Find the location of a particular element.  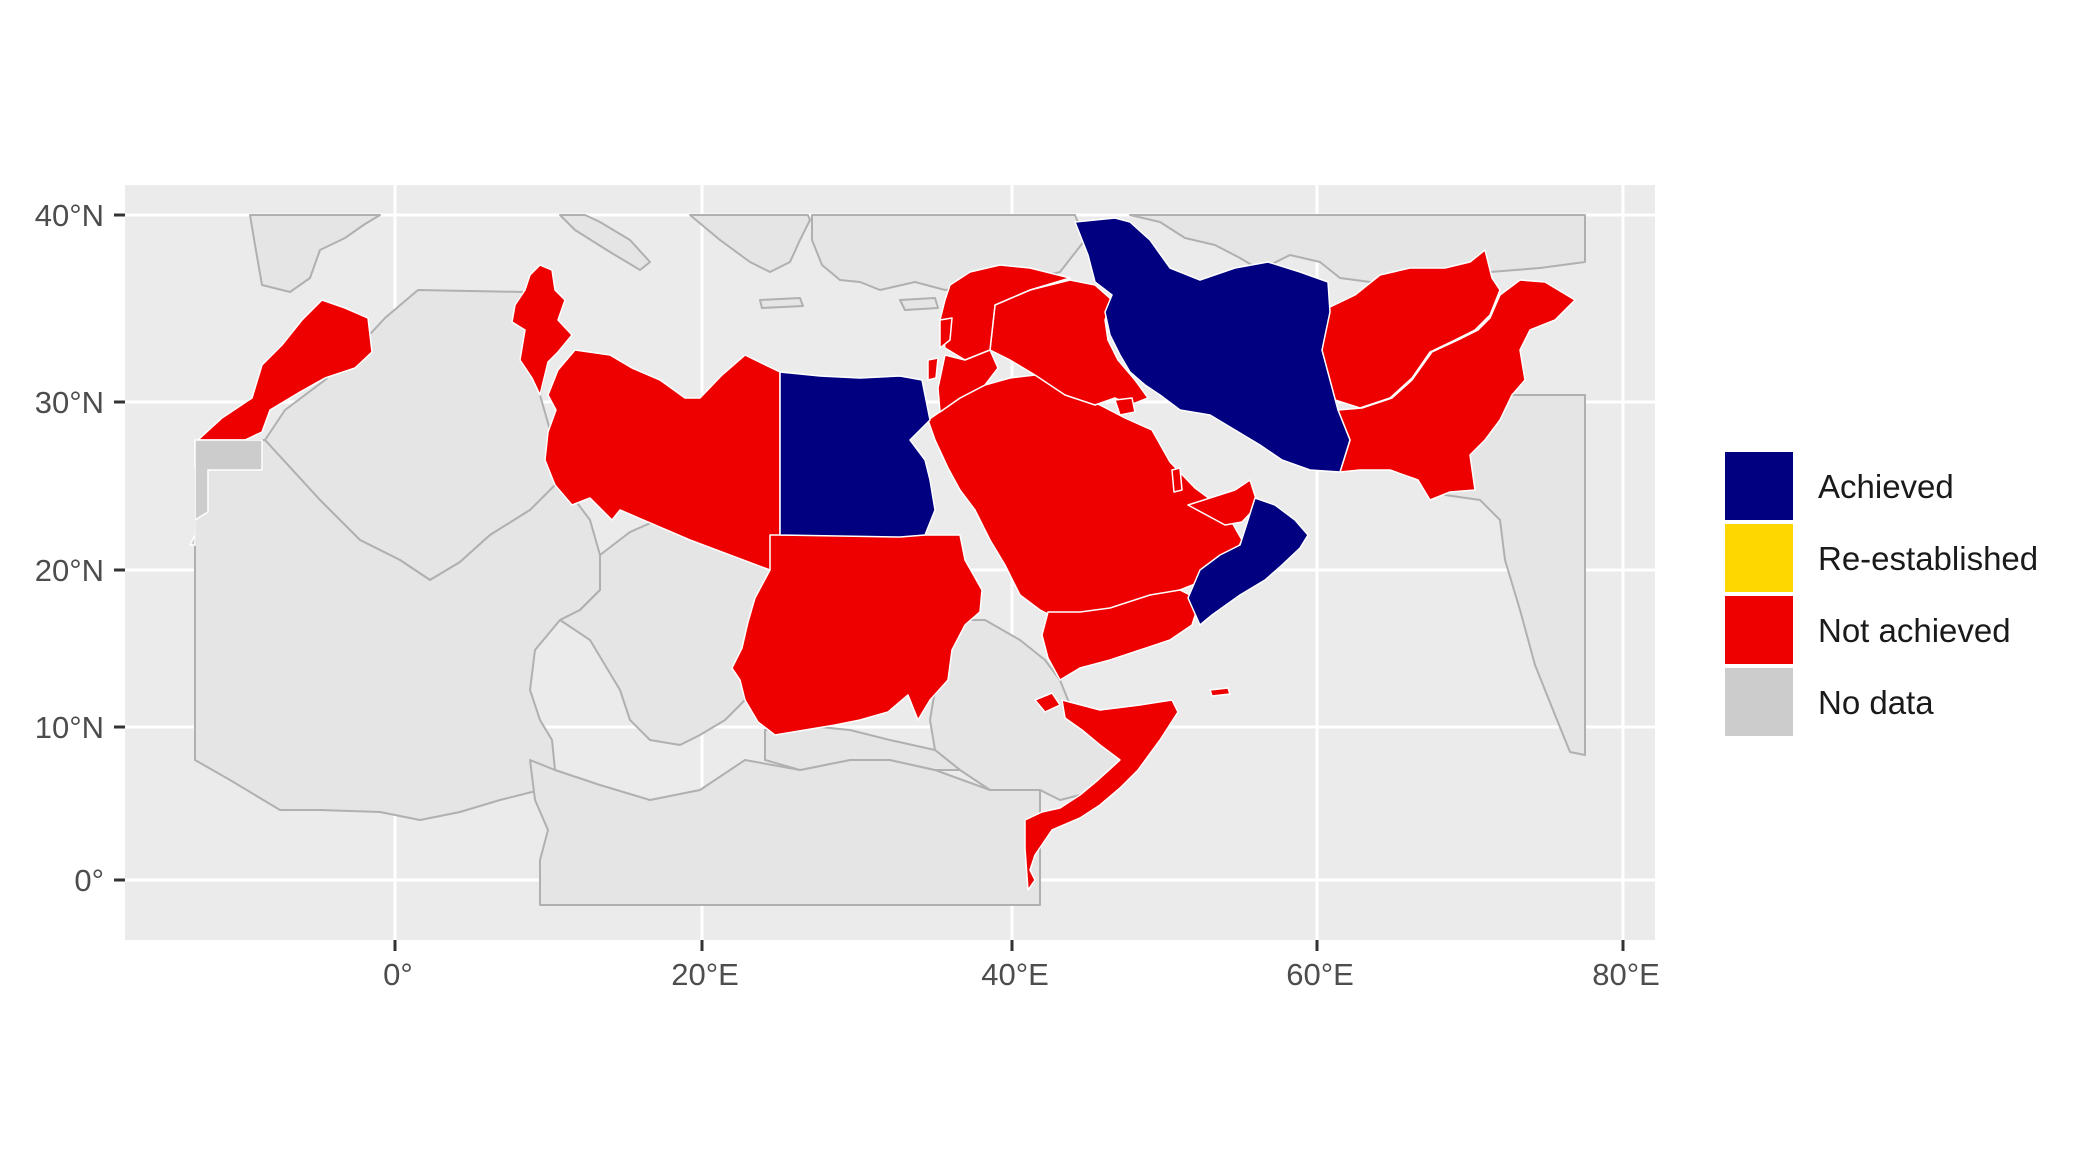

land-kenya-south-sudan is located at coordinates (862, 747).